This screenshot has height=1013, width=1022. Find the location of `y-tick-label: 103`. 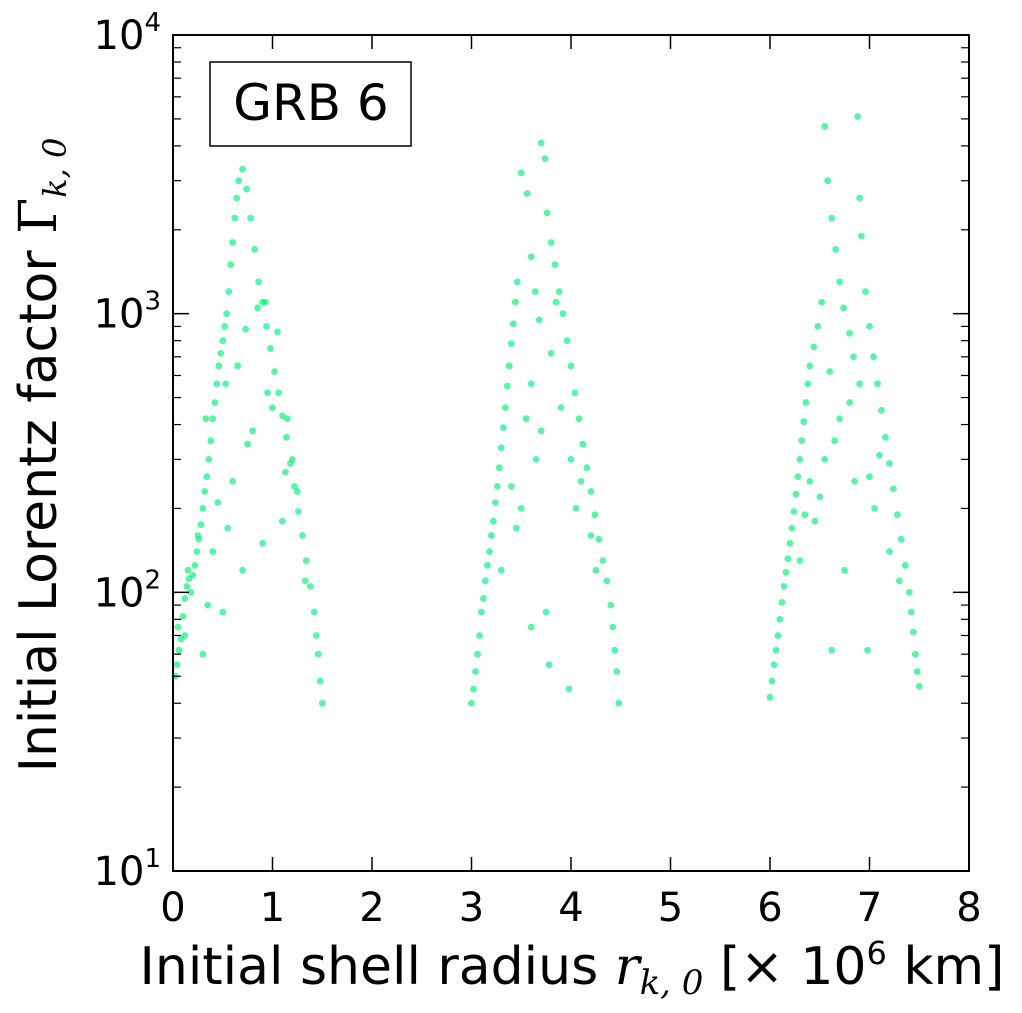

y-tick-label: 103 is located at coordinates (127, 312).